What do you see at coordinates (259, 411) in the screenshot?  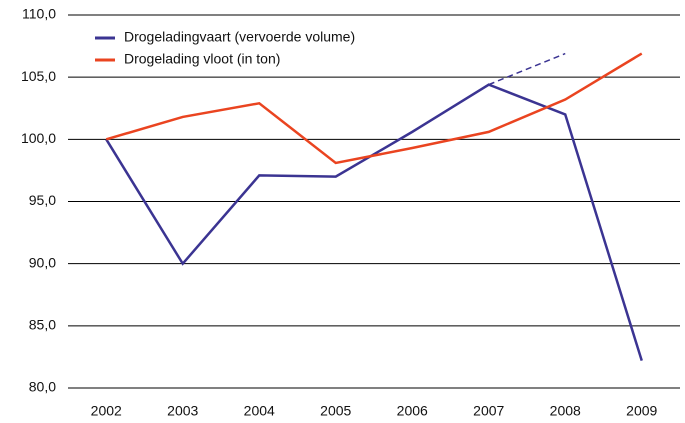 I see `x-tick-label: 2004` at bounding box center [259, 411].